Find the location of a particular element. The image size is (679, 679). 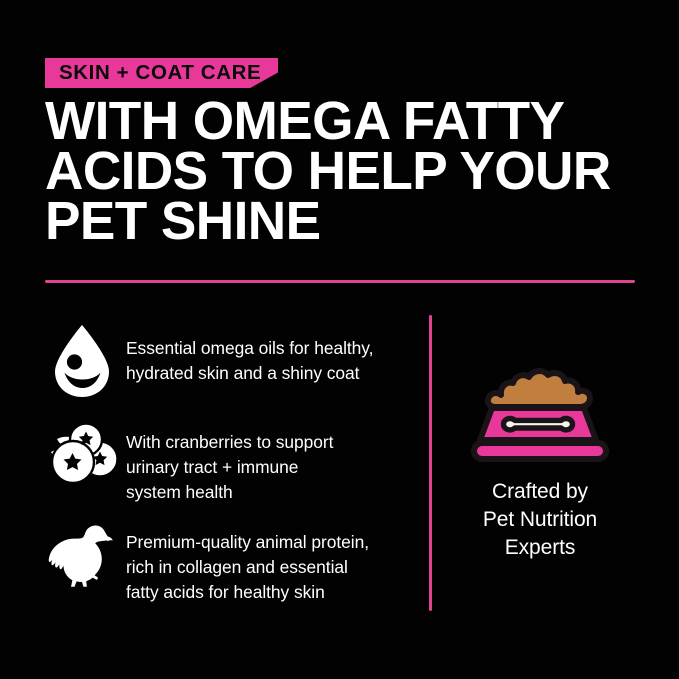

horizontal-divider is located at coordinates (340, 281).